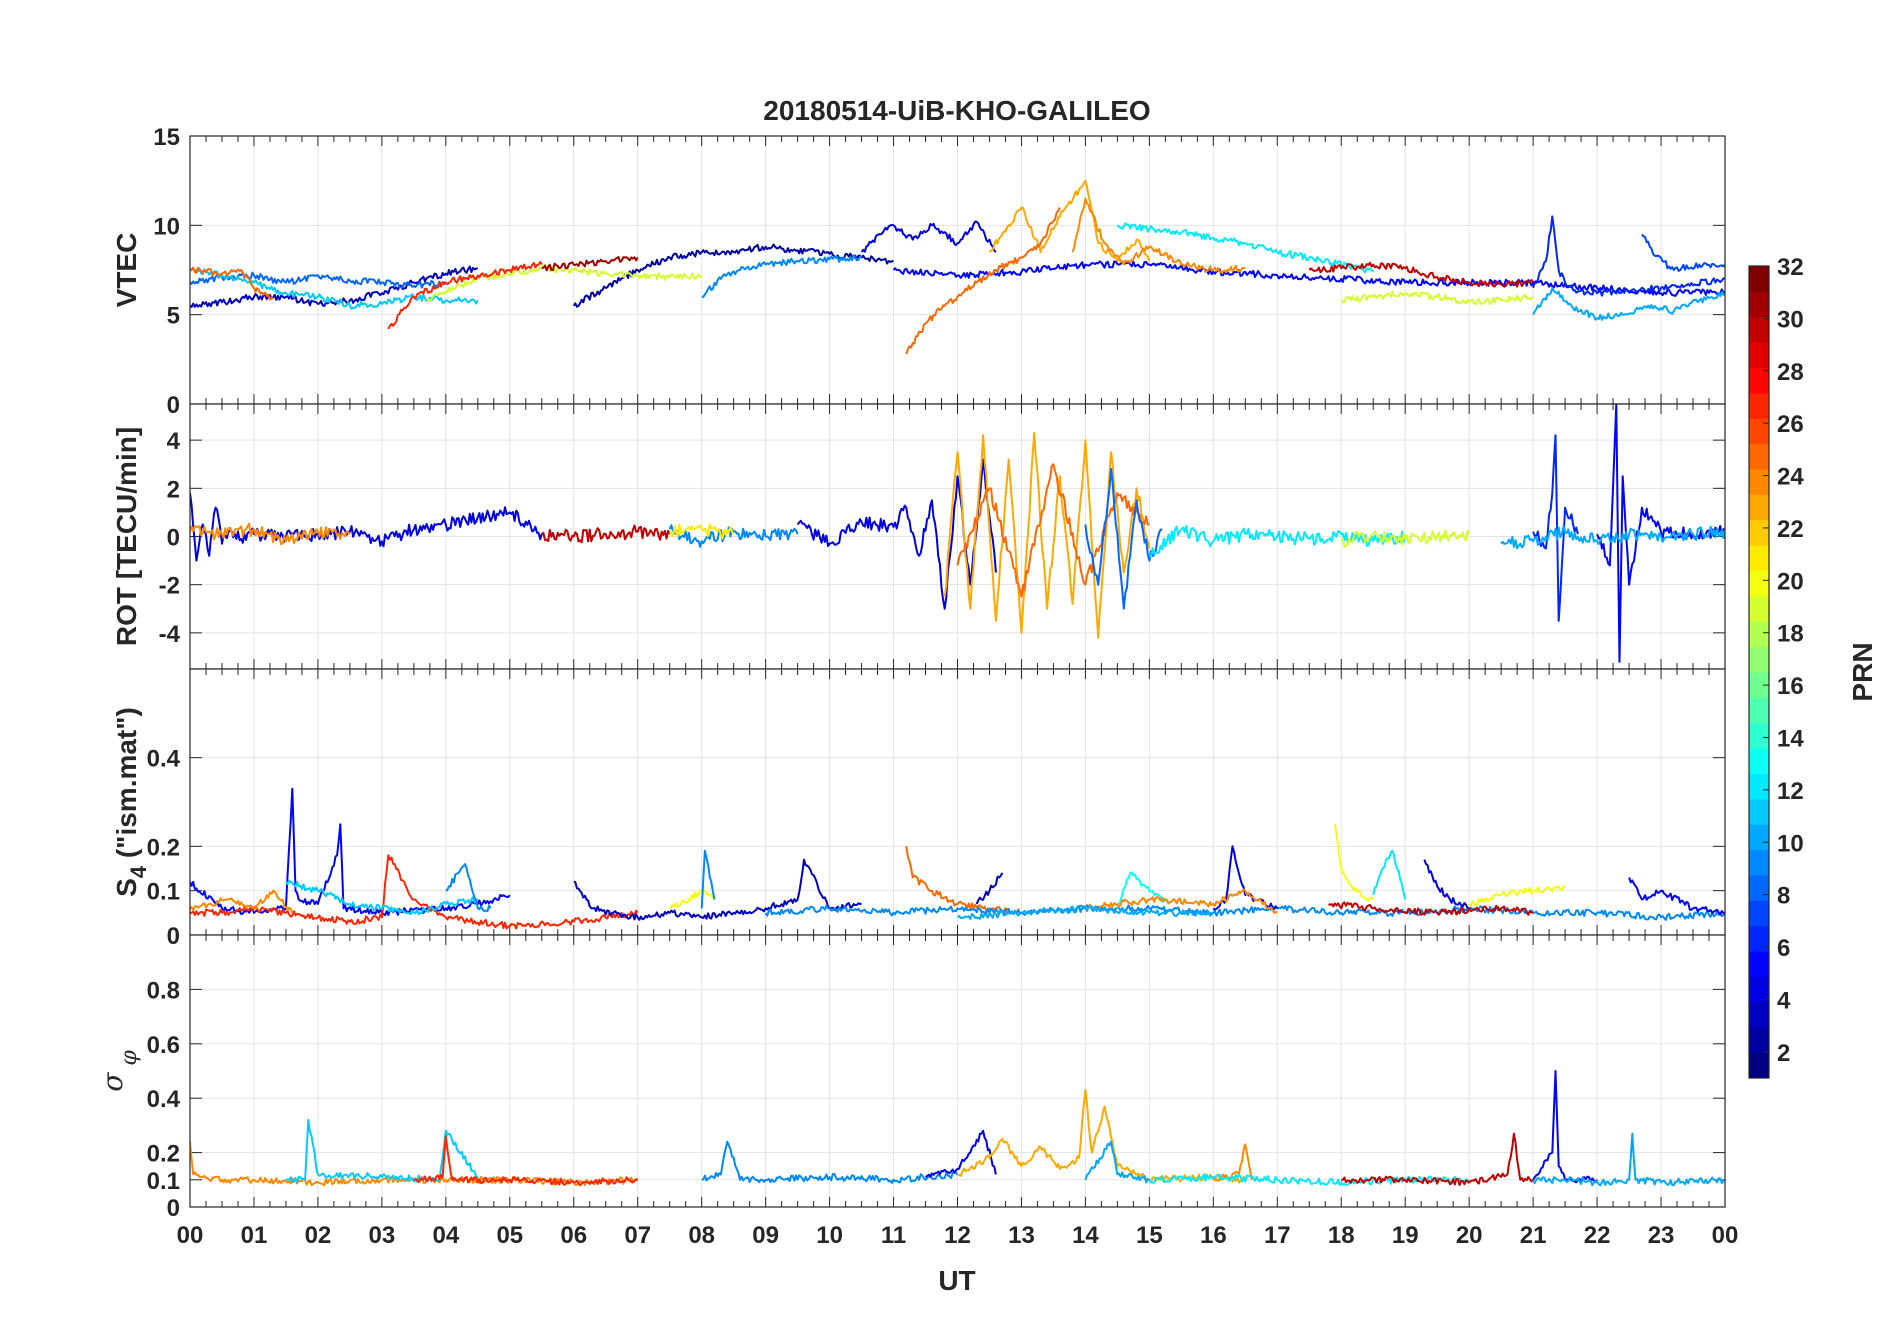 Image resolution: width=1902 pixels, height=1330 pixels. What do you see at coordinates (1784, 1000) in the screenshot?
I see `colorbar-tick-label: 4` at bounding box center [1784, 1000].